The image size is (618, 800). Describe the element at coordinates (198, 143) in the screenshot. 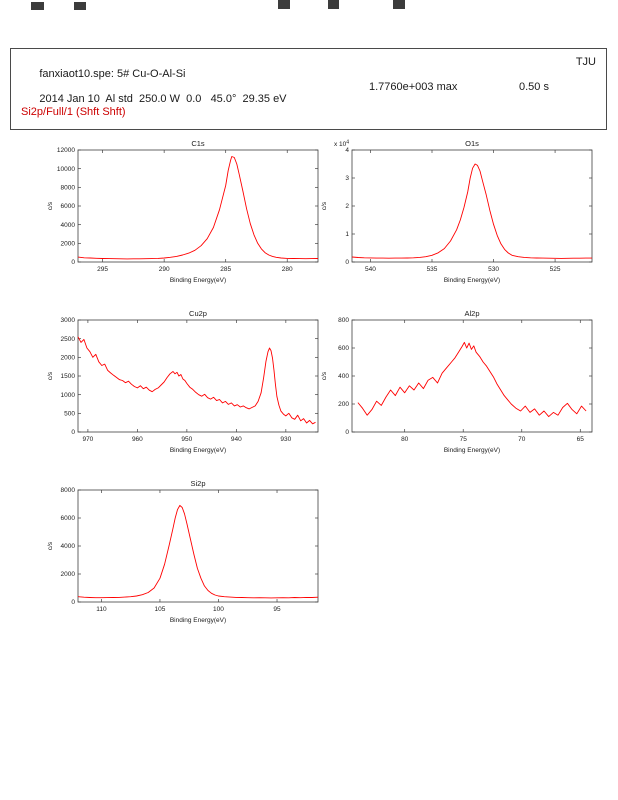

I see `svg-text: C1s` at that location.